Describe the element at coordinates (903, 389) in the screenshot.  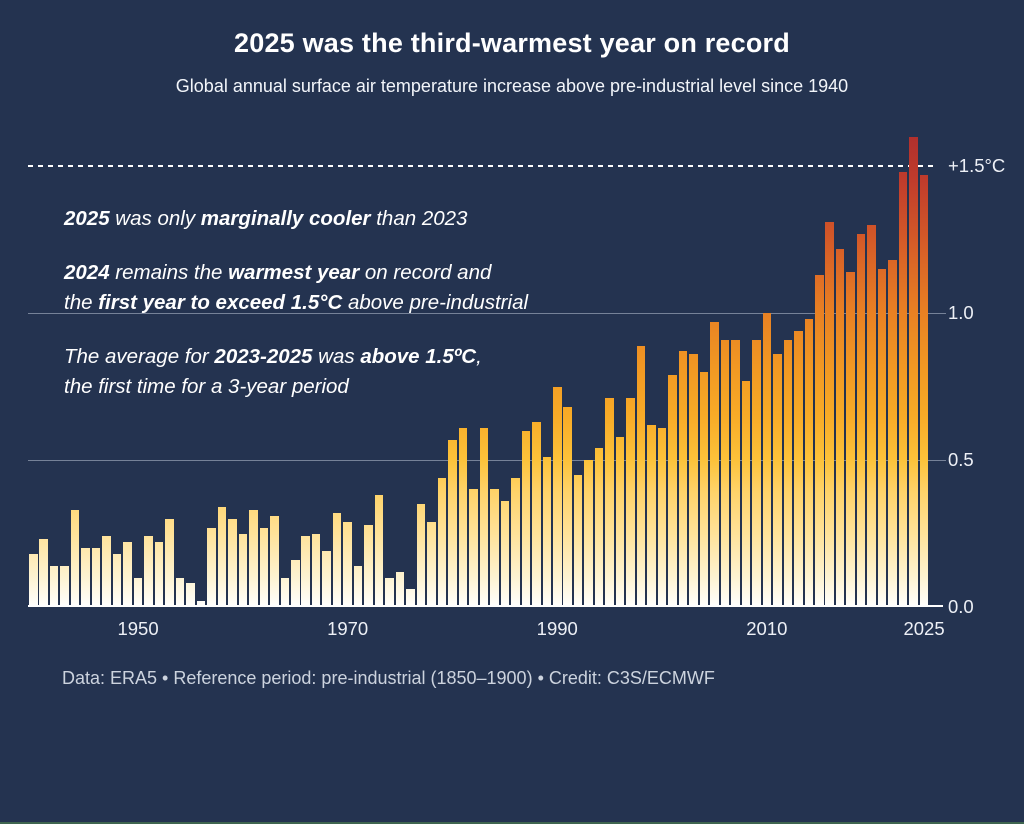
I see `bar-2023` at that location.